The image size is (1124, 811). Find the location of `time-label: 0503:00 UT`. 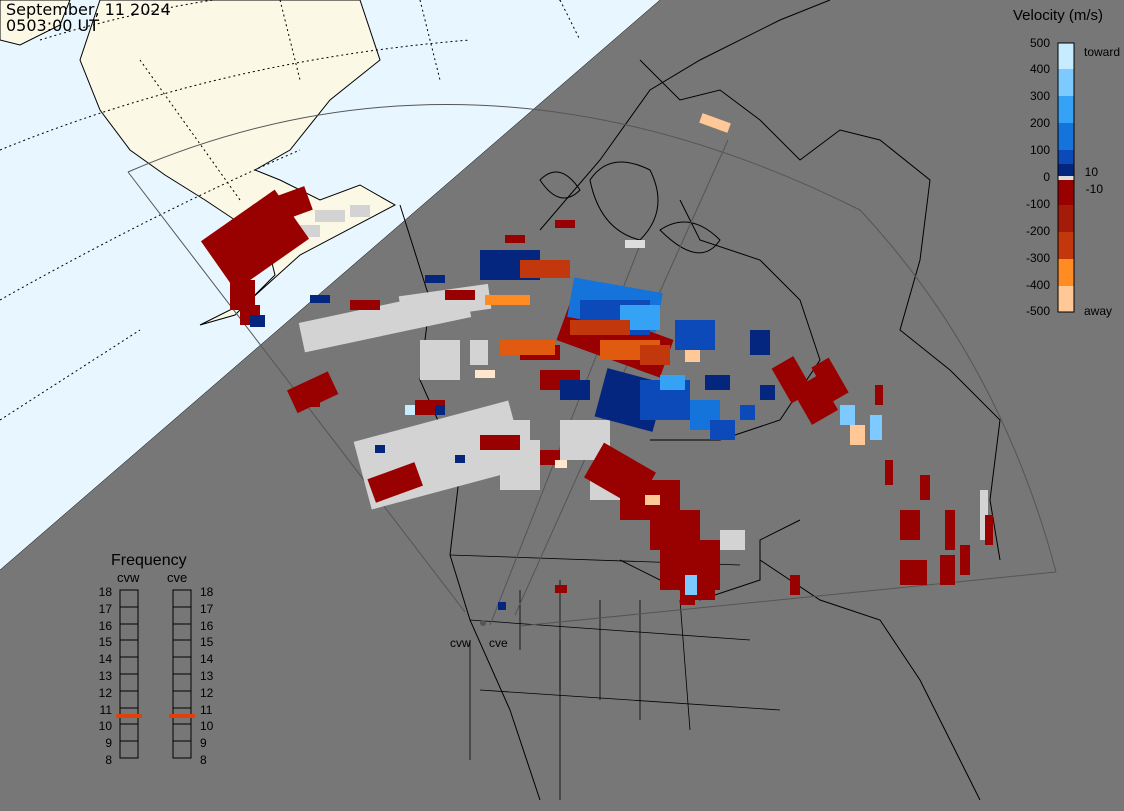

time-label: 0503:00 UT is located at coordinates (53, 25).